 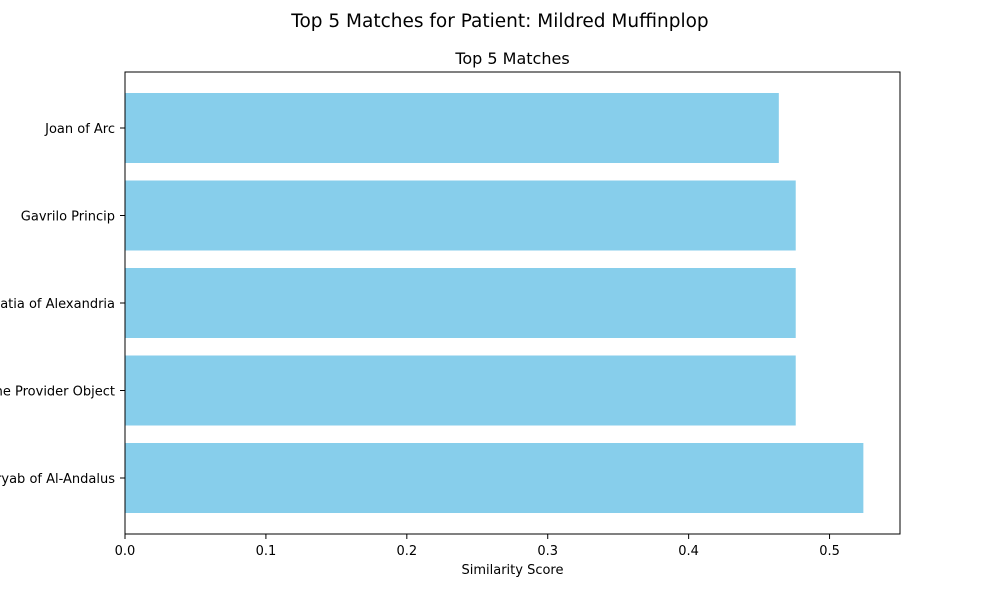 What do you see at coordinates (829, 551) in the screenshot?
I see `x-tick-label-5: 0.5` at bounding box center [829, 551].